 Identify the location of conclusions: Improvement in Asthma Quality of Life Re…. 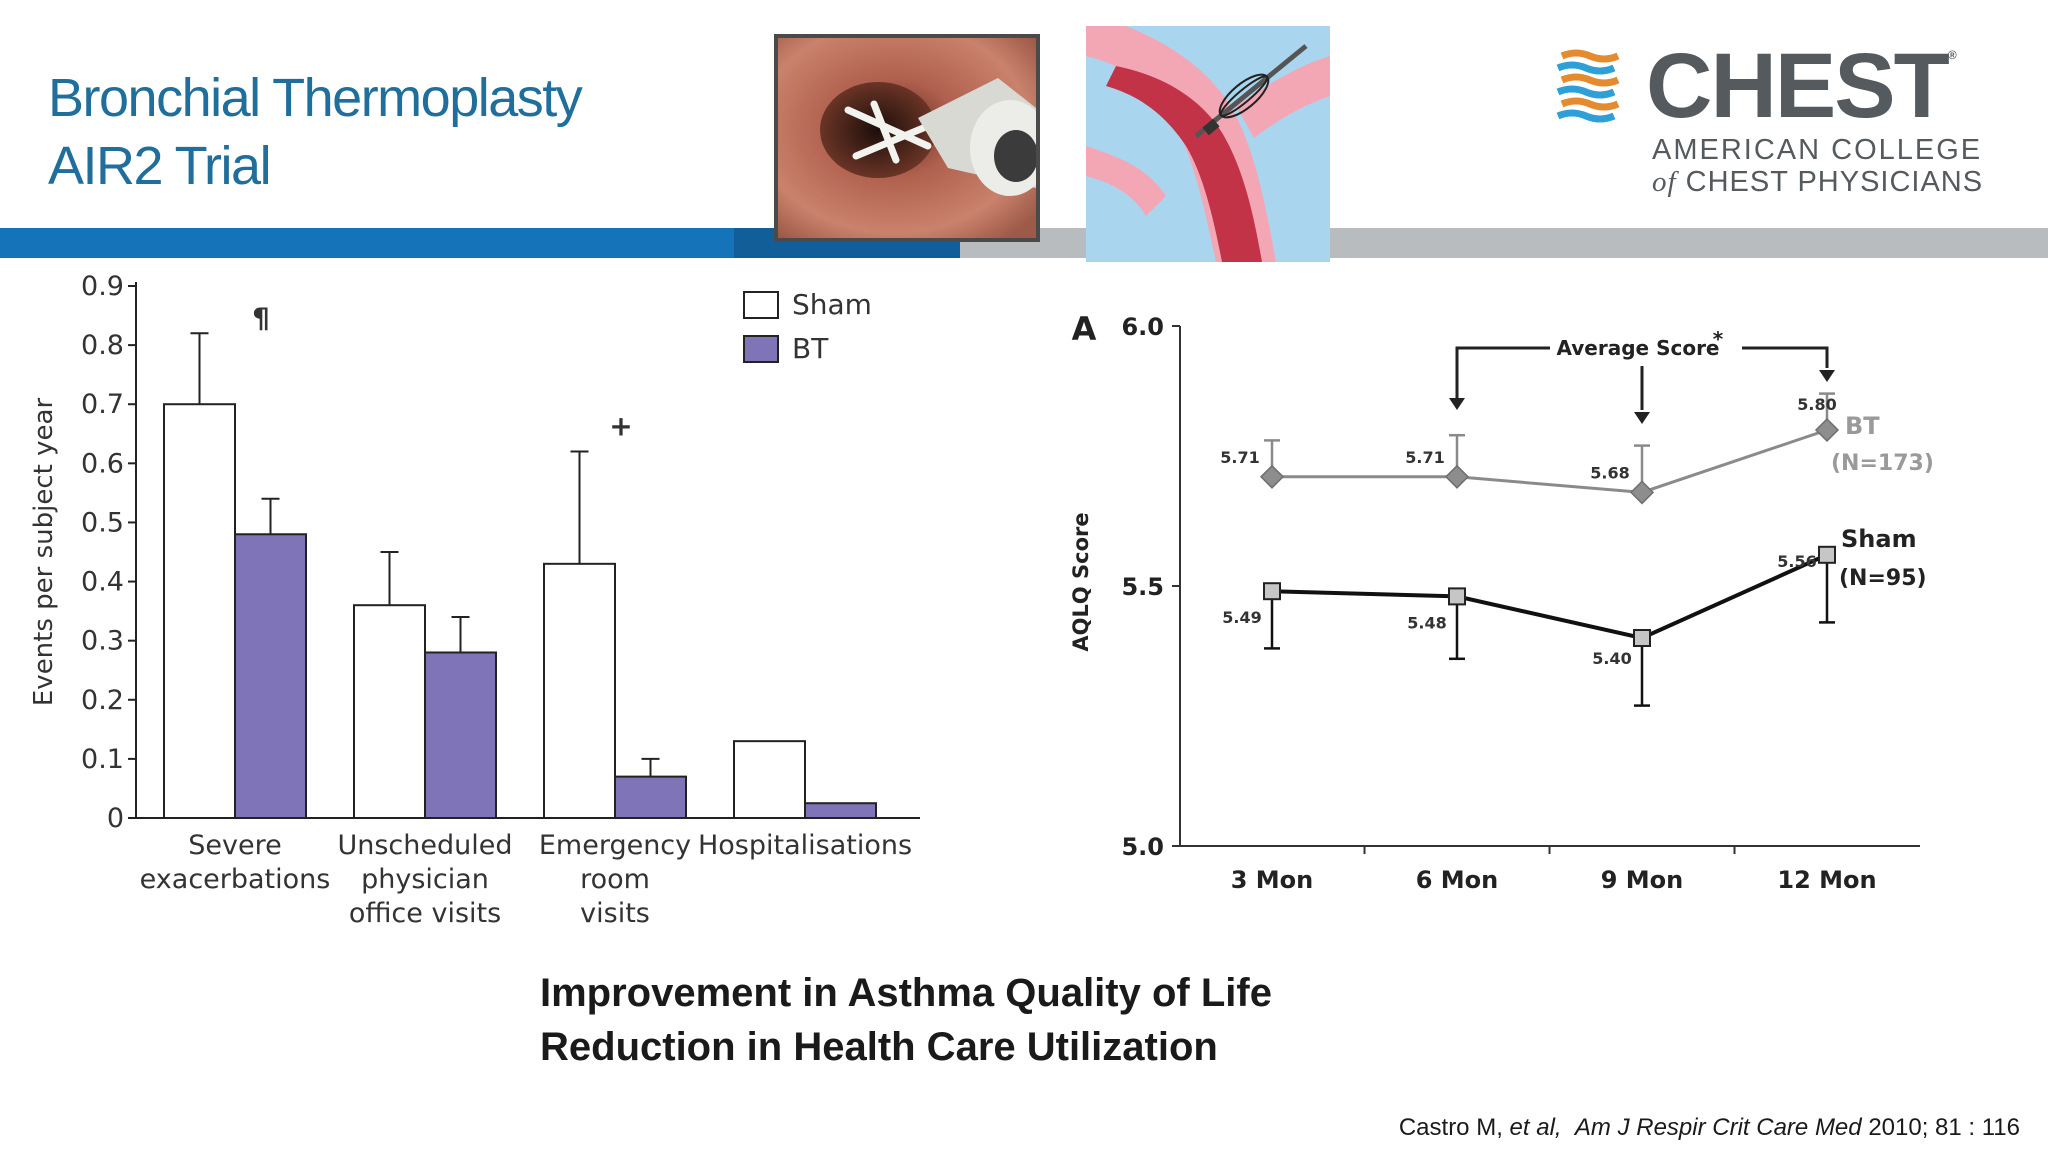
(906, 1020).